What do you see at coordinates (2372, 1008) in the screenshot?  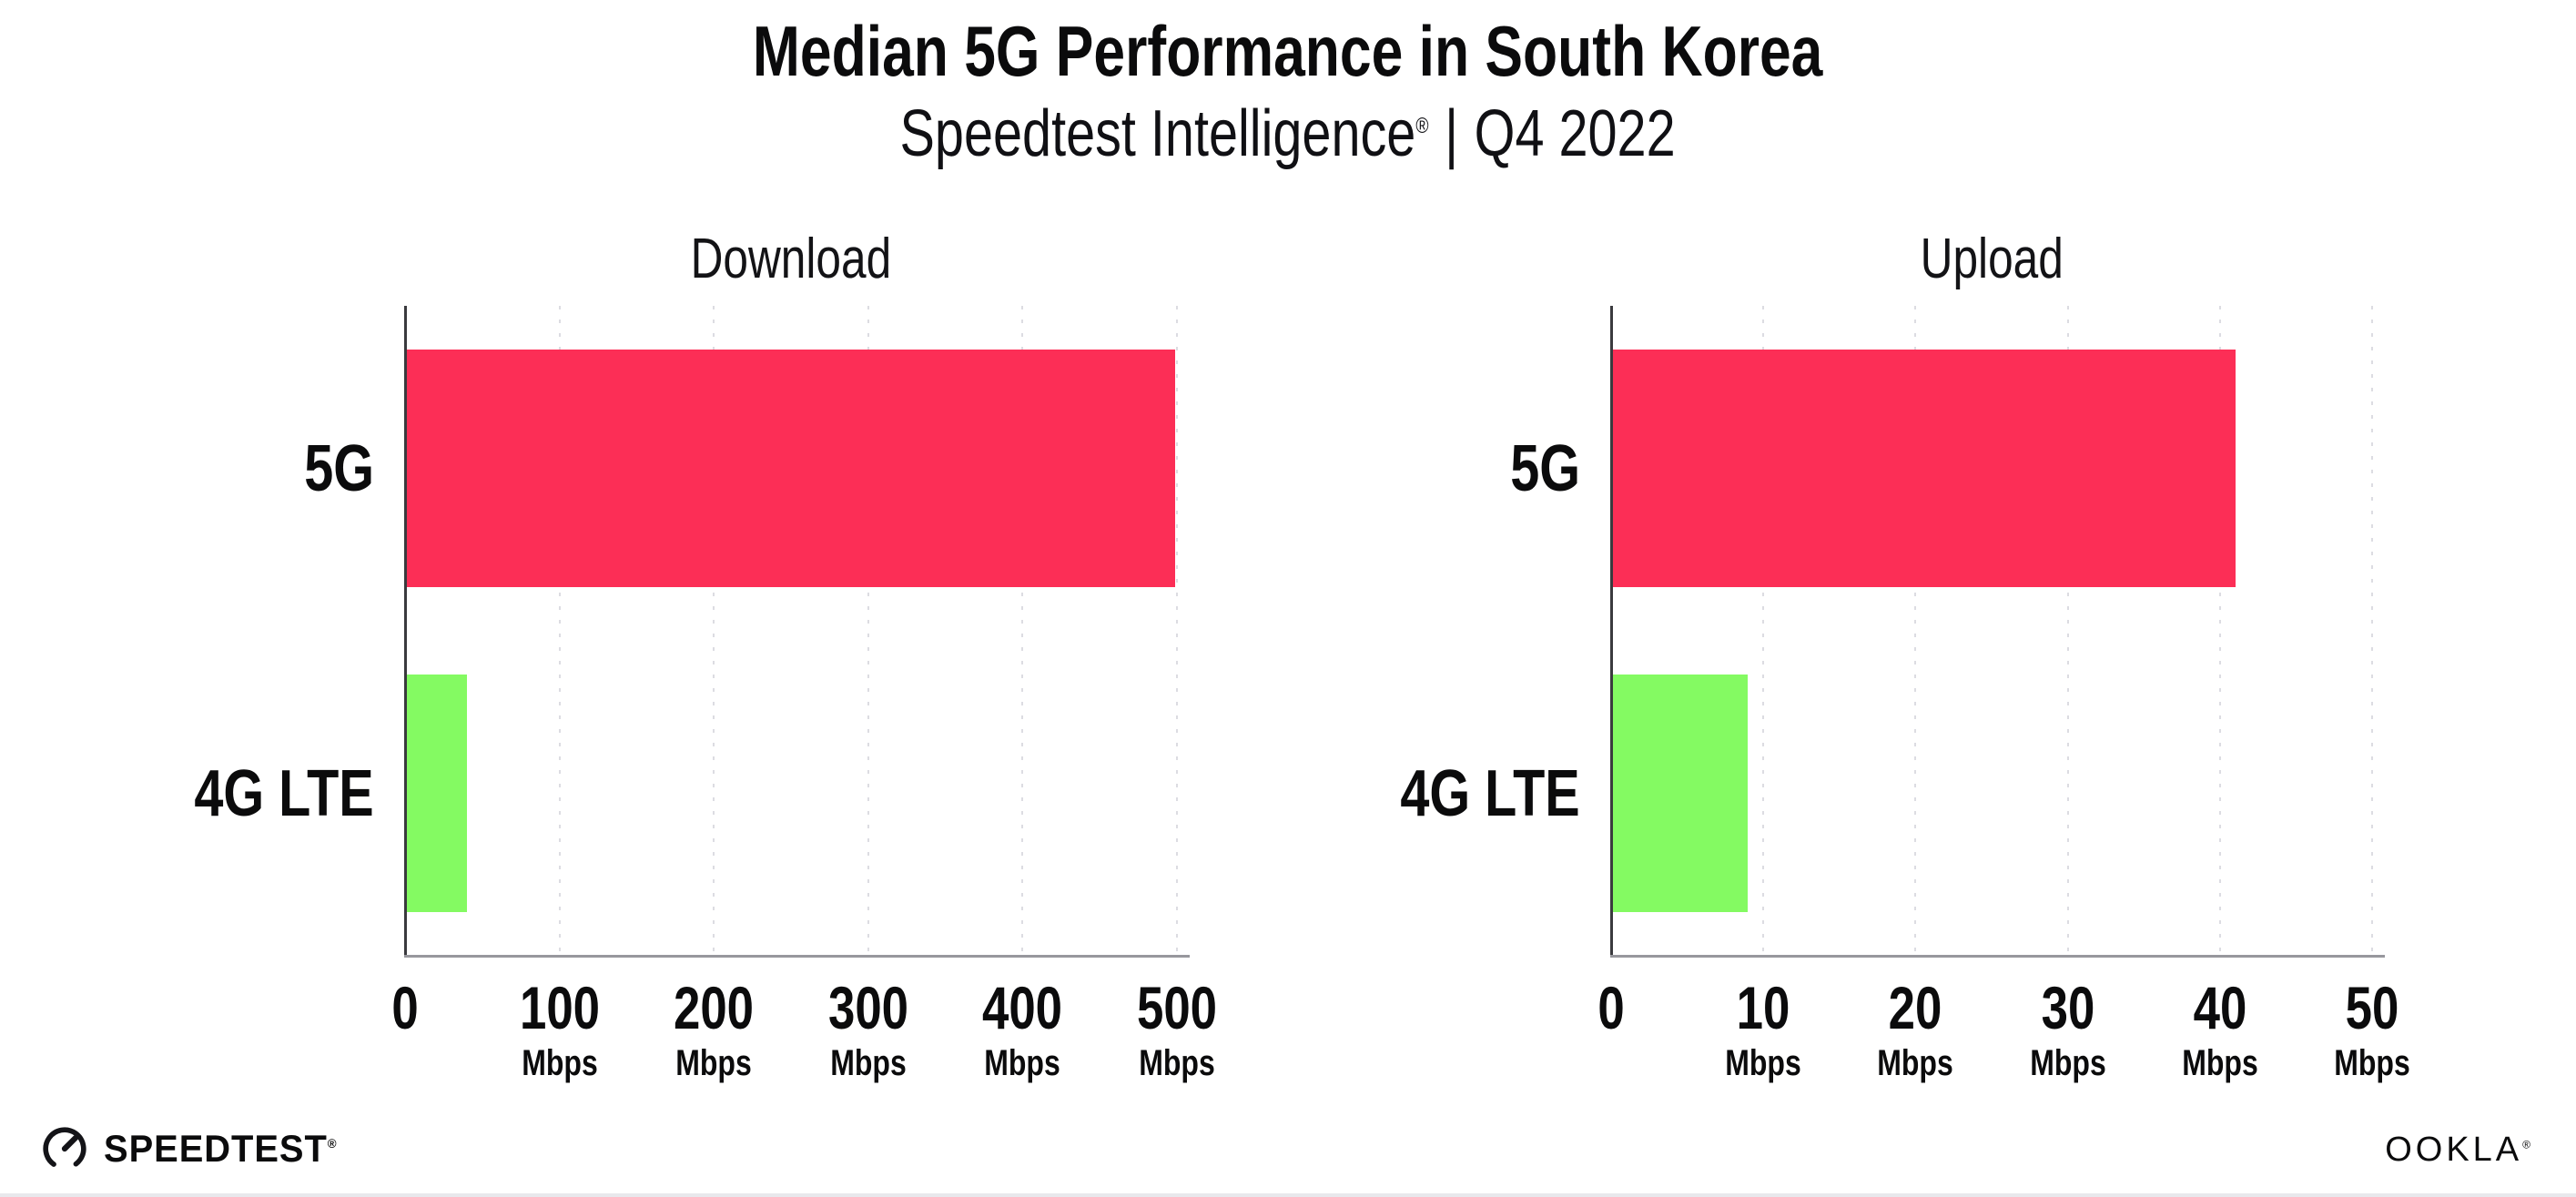 I see `x-tick-value: 50` at bounding box center [2372, 1008].